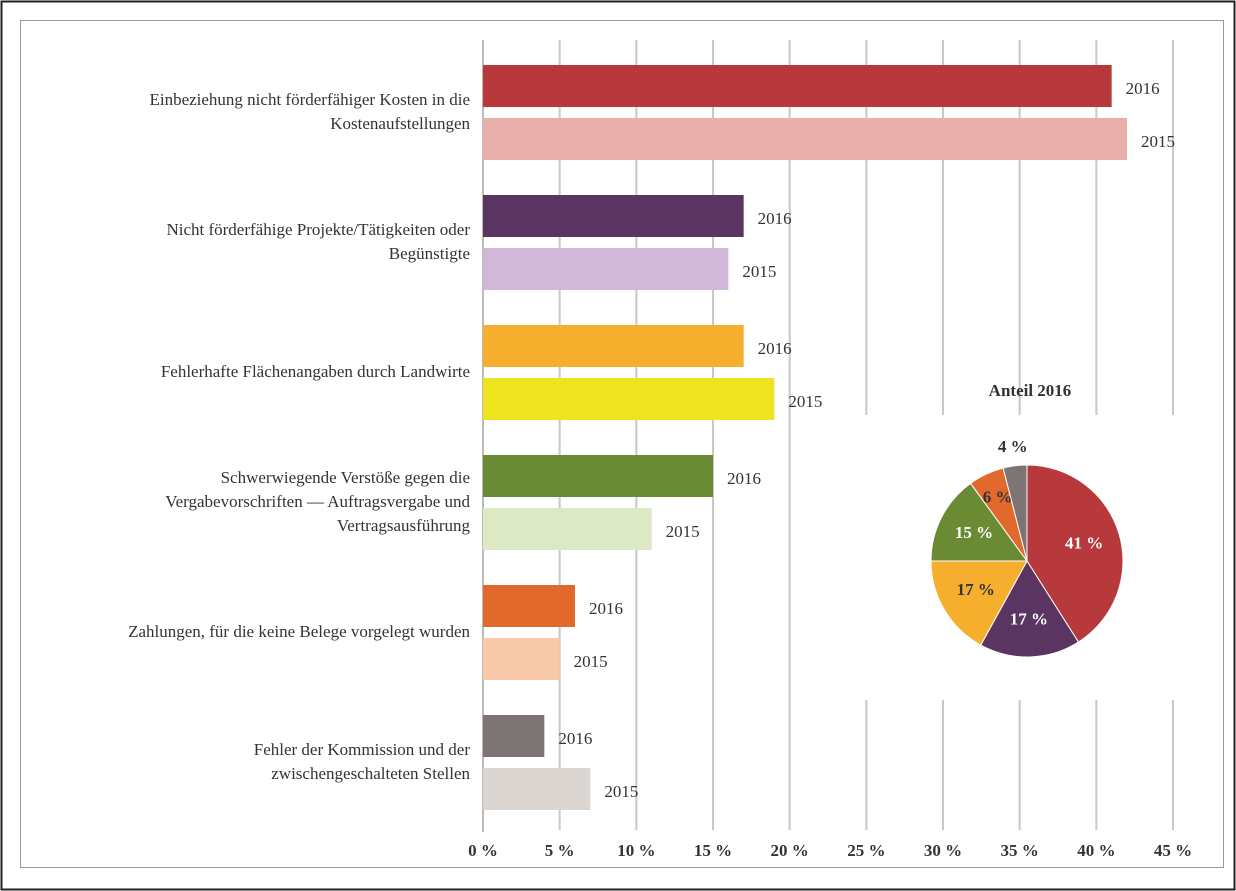 This screenshot has width=1236, height=891. Describe the element at coordinates (943, 850) in the screenshot. I see `x-tick-label: 30 %` at that location.